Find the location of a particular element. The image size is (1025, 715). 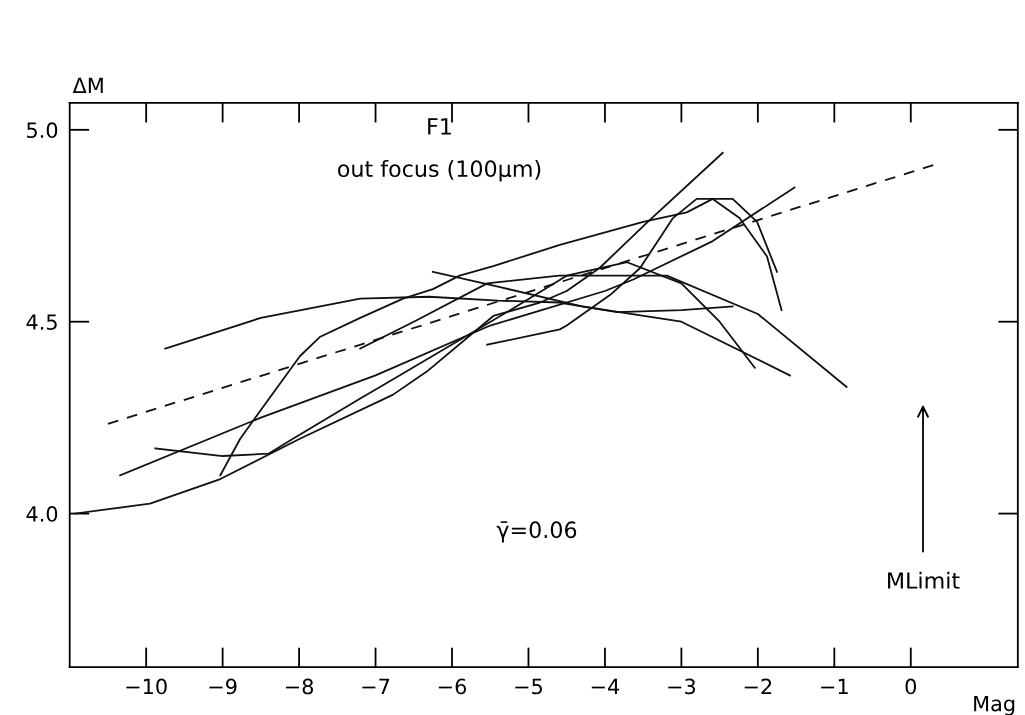

annotation: F1 is located at coordinates (439, 126).